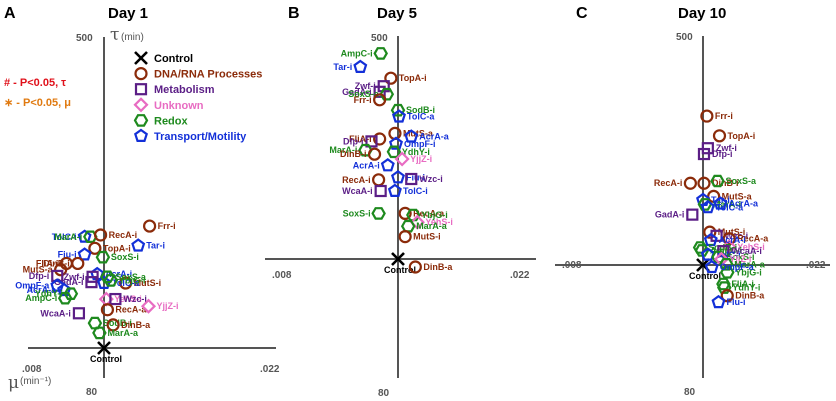 The height and width of the screenshot is (401, 836). What do you see at coordinates (582, 13) in the screenshot?
I see `panel-letter-c: C` at bounding box center [582, 13].